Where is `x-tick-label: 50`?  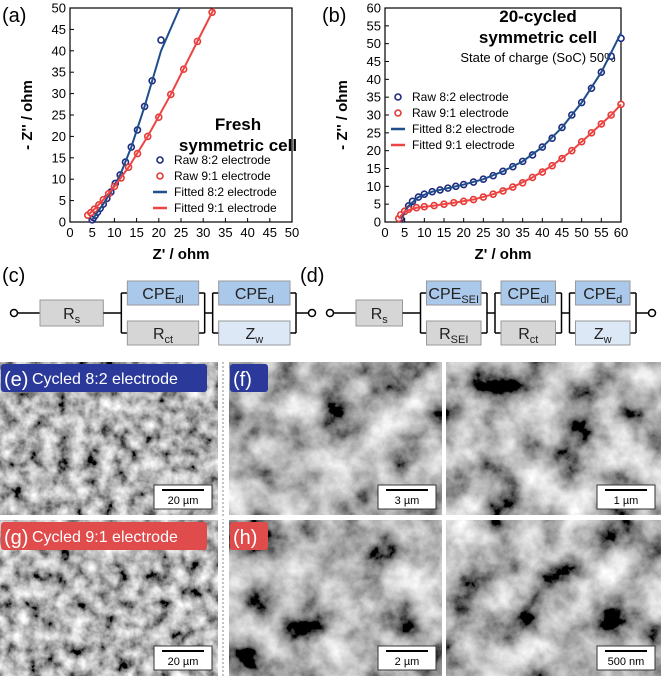 x-tick-label: 50 is located at coordinates (292, 232).